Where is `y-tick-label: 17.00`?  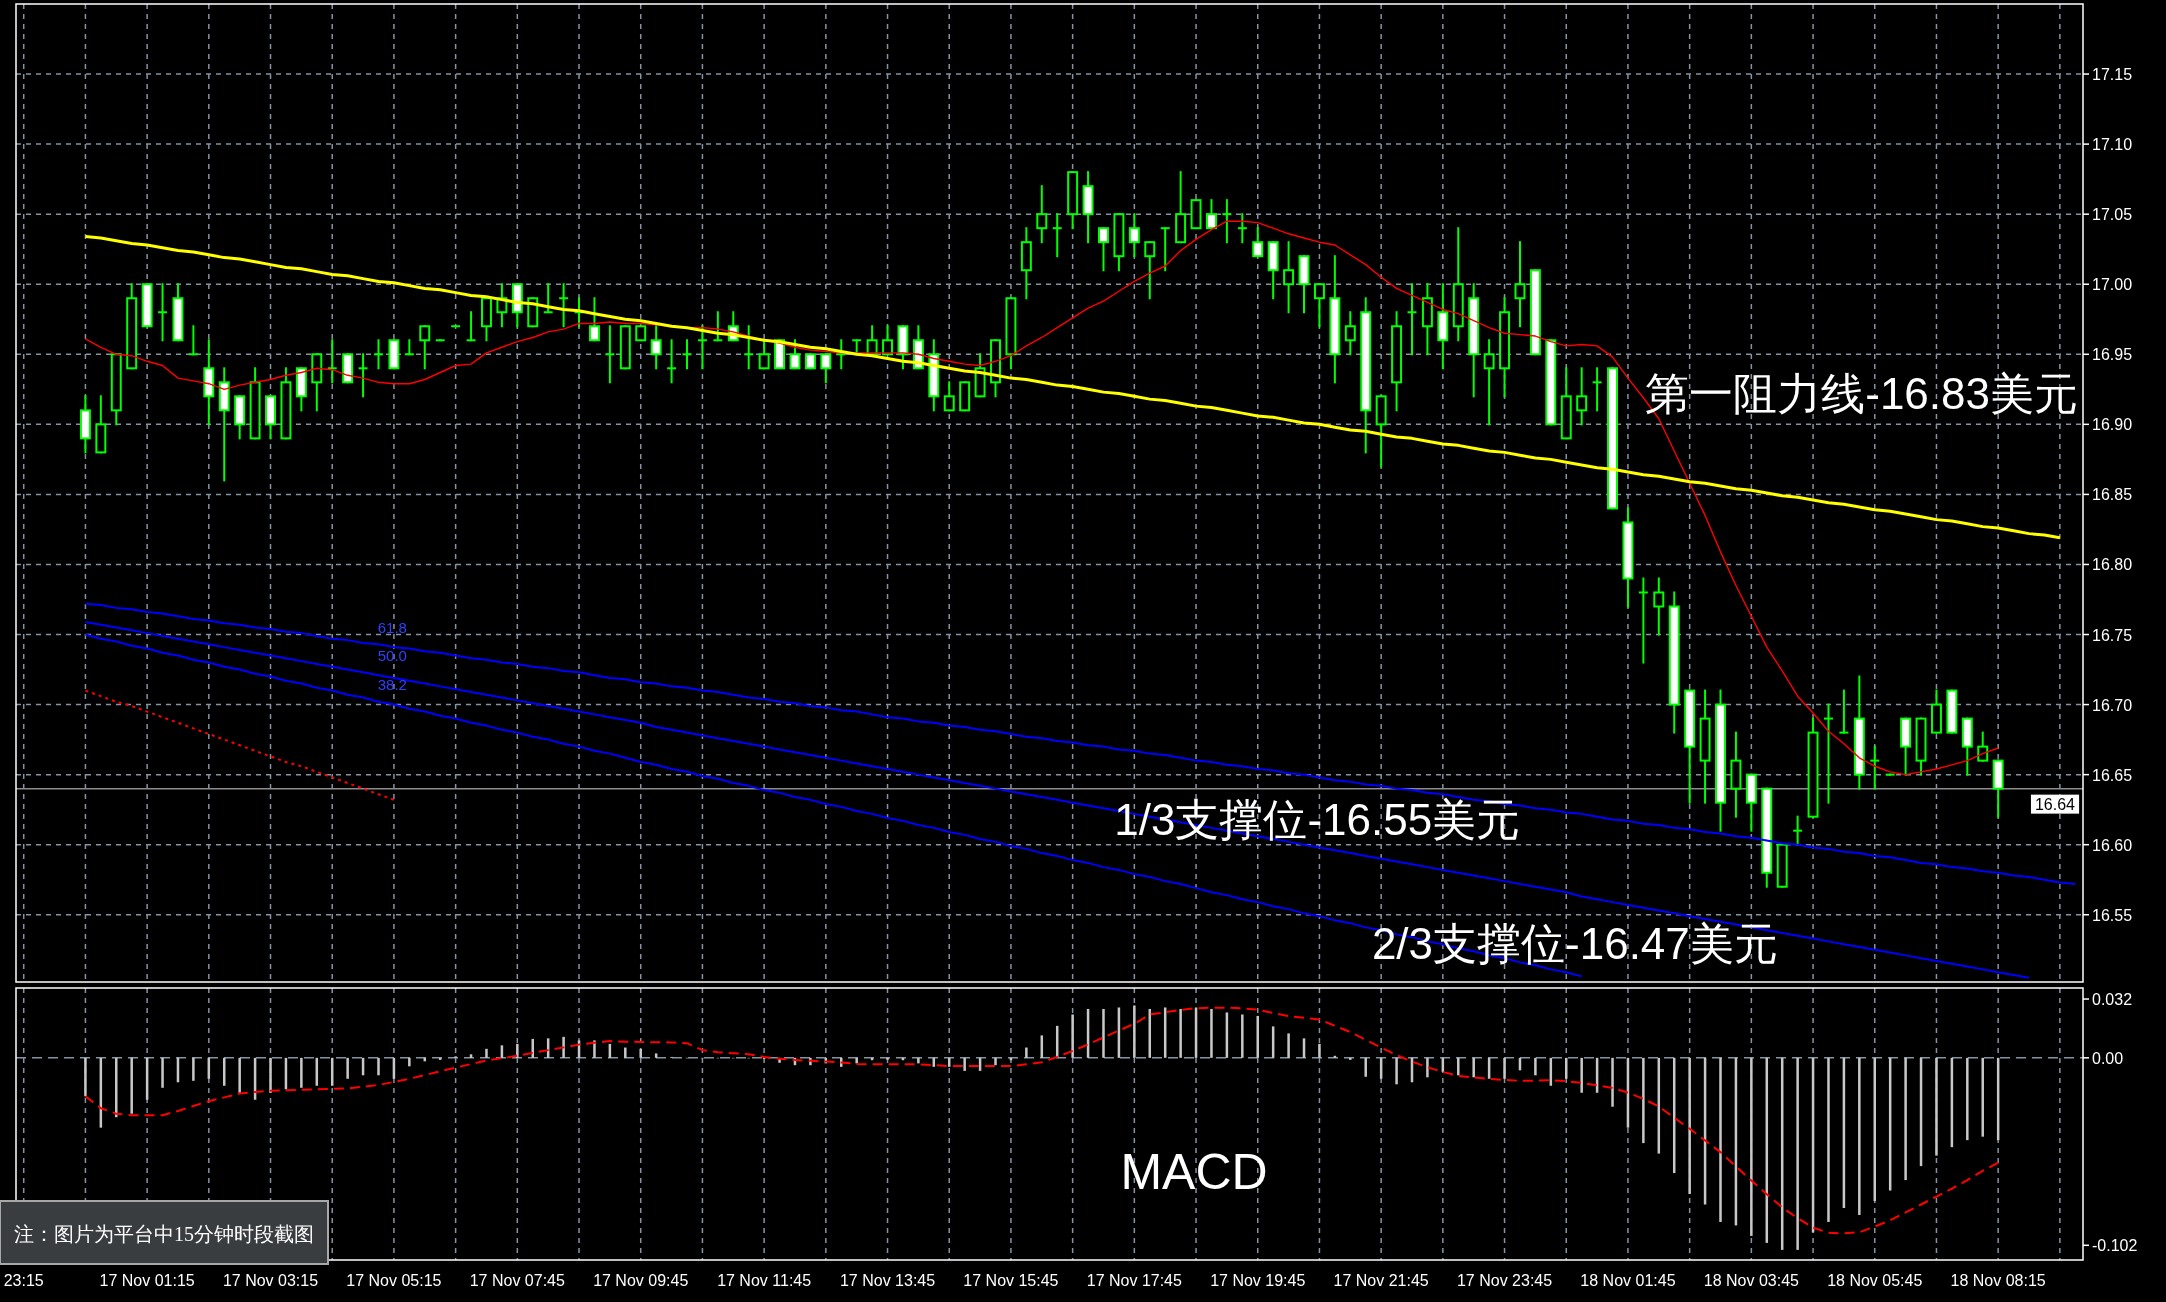
y-tick-label: 17.00 is located at coordinates (2112, 285).